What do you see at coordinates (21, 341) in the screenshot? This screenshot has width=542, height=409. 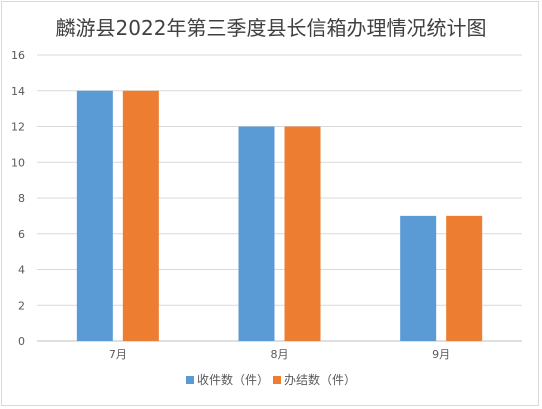 I see `y-tick-label: 0` at bounding box center [21, 341].